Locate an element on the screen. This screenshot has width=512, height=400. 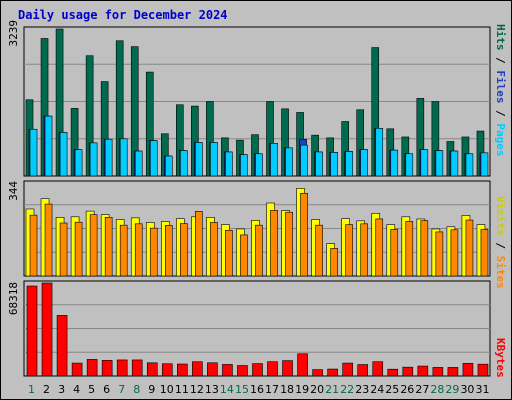
legend-sites: Sites is located at coordinates (500, 272).